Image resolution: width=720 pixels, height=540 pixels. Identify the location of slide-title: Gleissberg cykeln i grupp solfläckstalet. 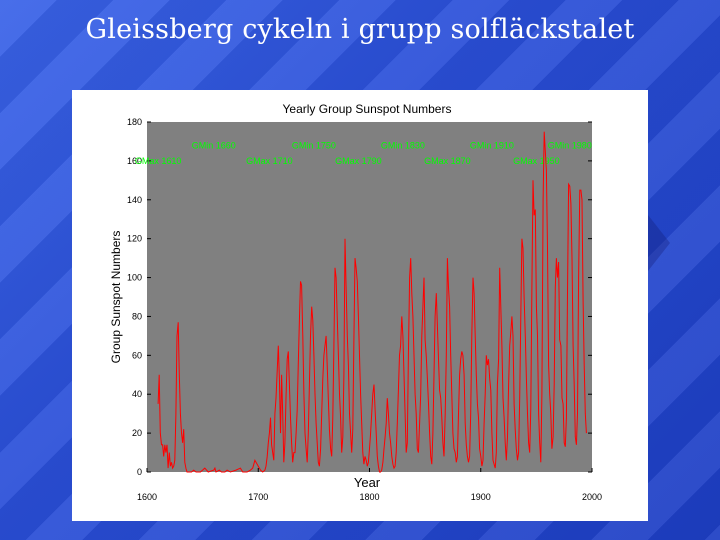
(360, 29).